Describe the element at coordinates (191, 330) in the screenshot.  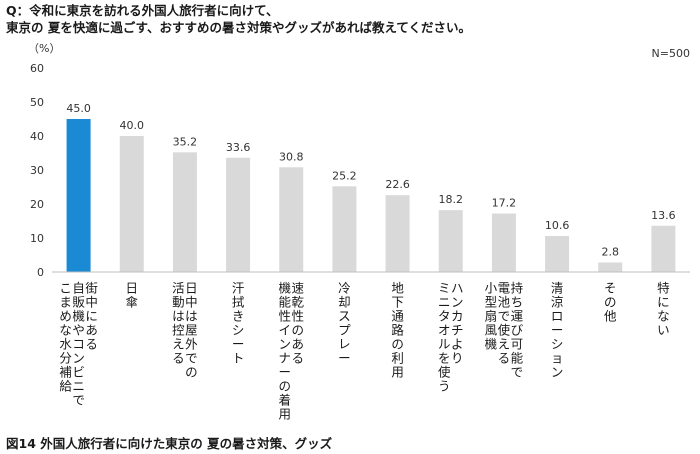
I see `category-label: 日中は屋外での` at that location.